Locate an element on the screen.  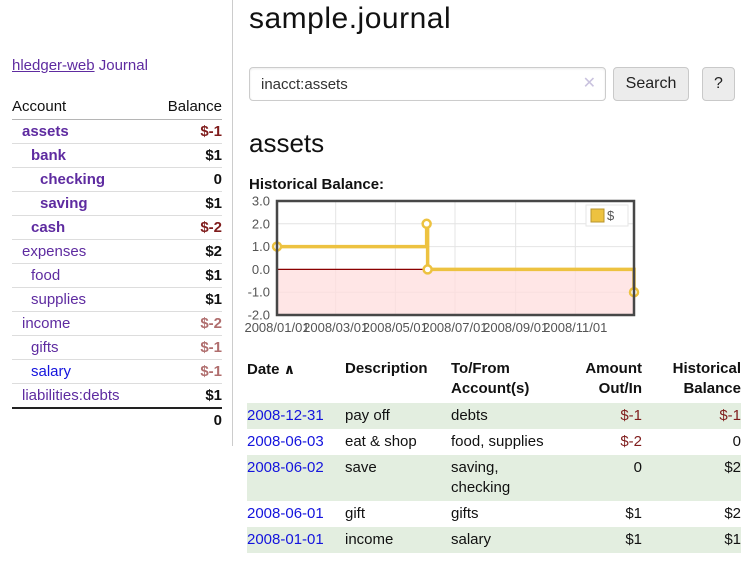
transaction-amount: 0 is located at coordinates (637, 467).